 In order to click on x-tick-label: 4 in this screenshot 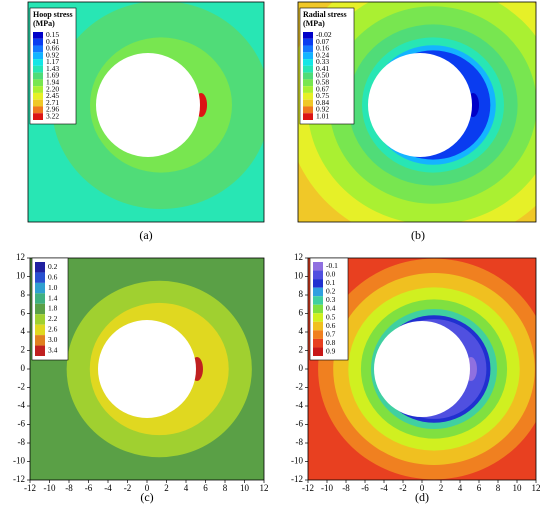, I will do `click(460, 488)`.